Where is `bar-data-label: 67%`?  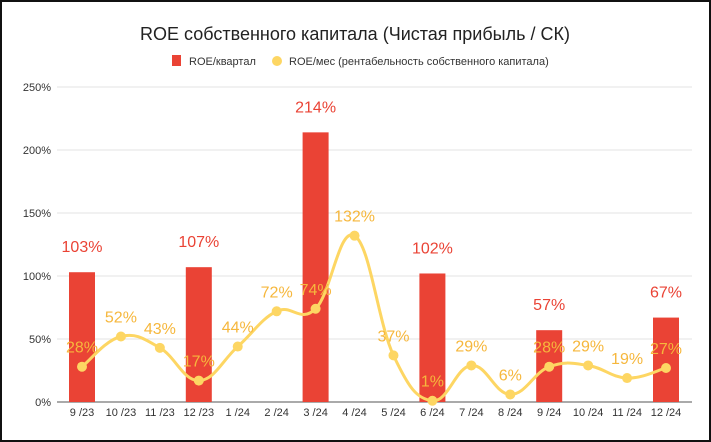 bar-data-label: 67% is located at coordinates (666, 293).